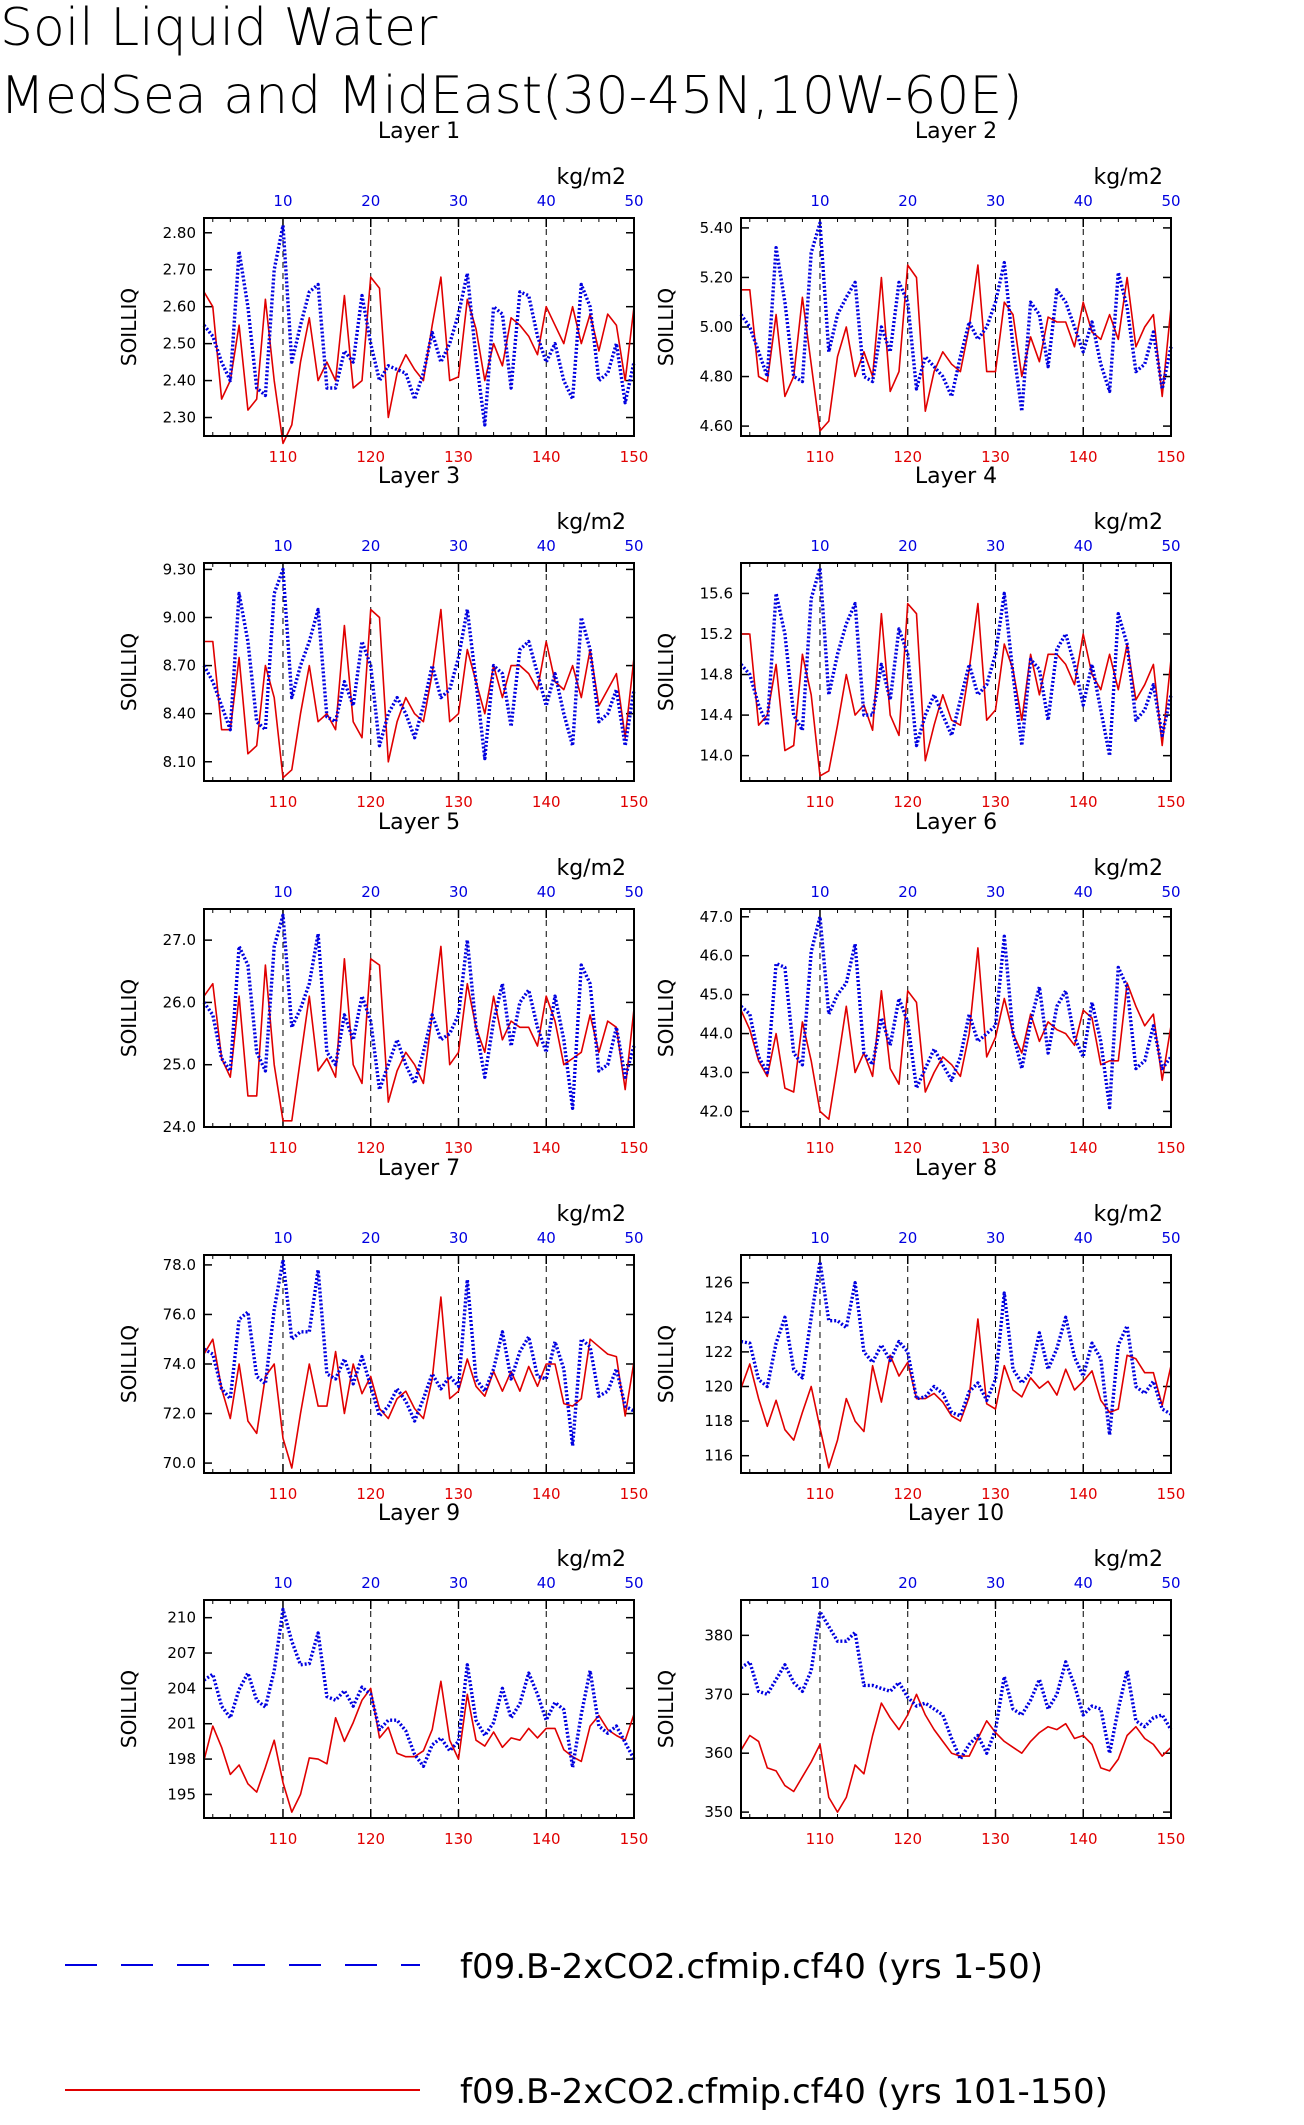 This screenshot has width=1304, height=2125. I want to click on panel-5-xtick-top-label: 30, so click(458, 892).